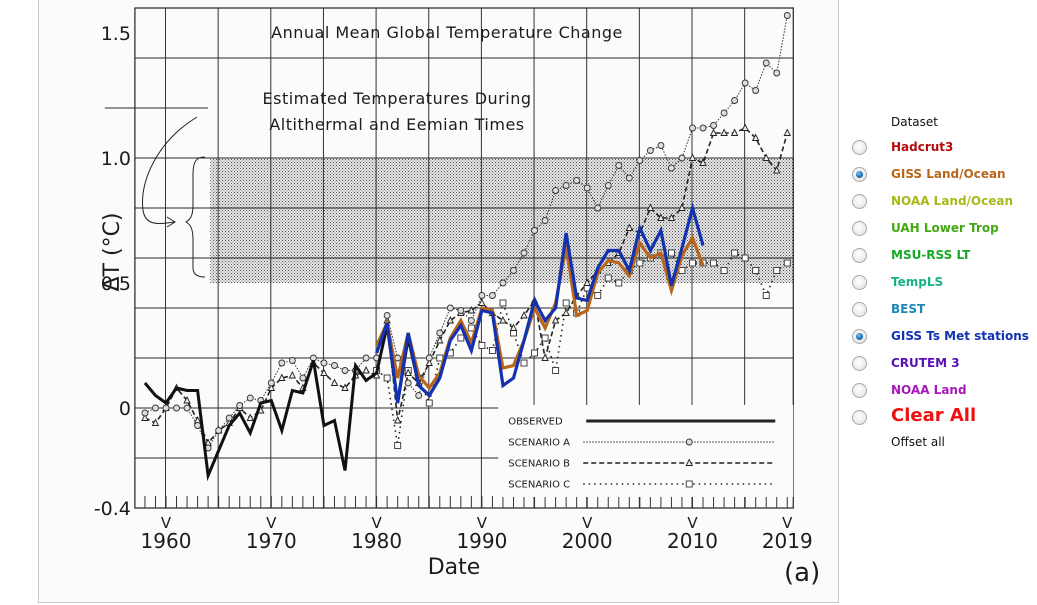 The image size is (1037, 605). I want to click on dataset-option: Hadcrut3, so click(941, 147).